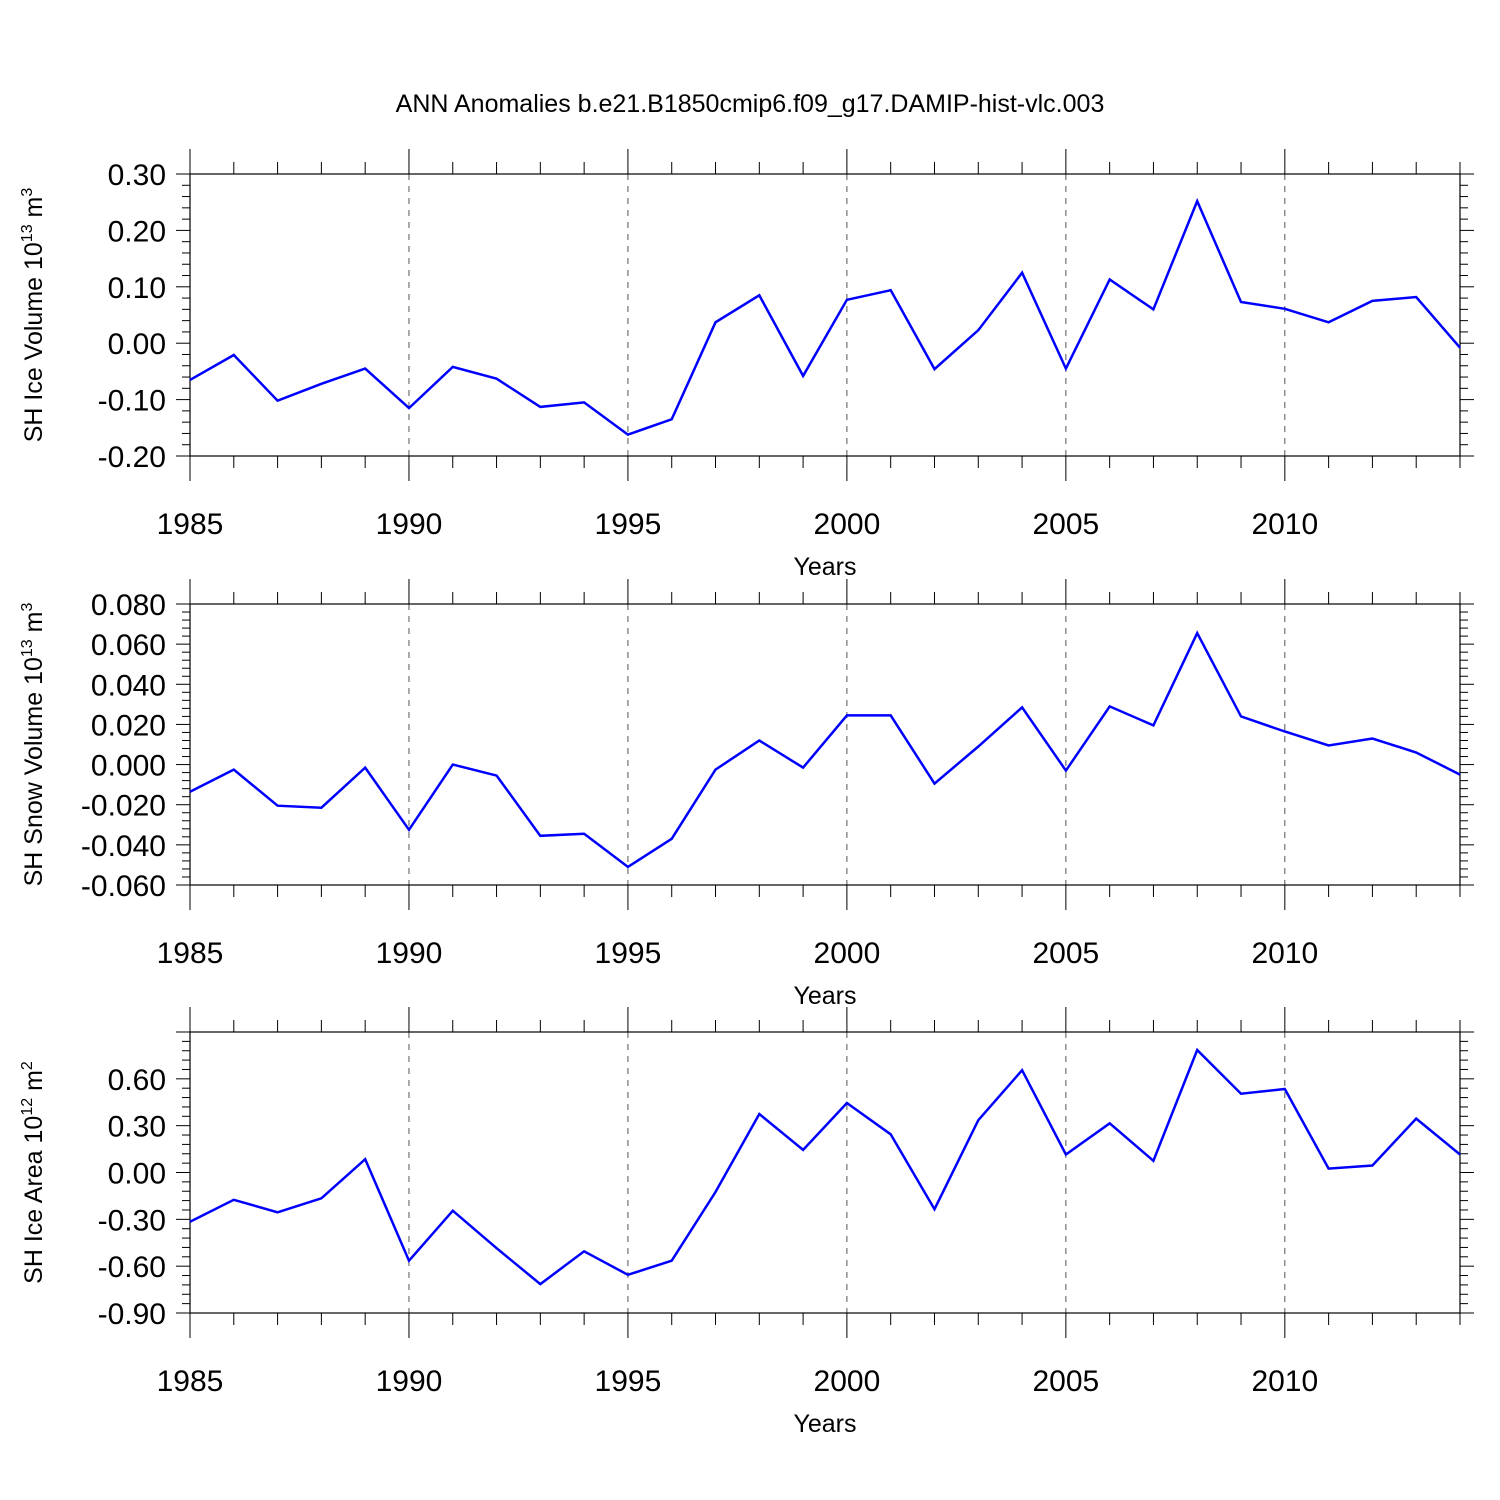  I want to click on y-tick-label: 0.020, so click(128, 725).